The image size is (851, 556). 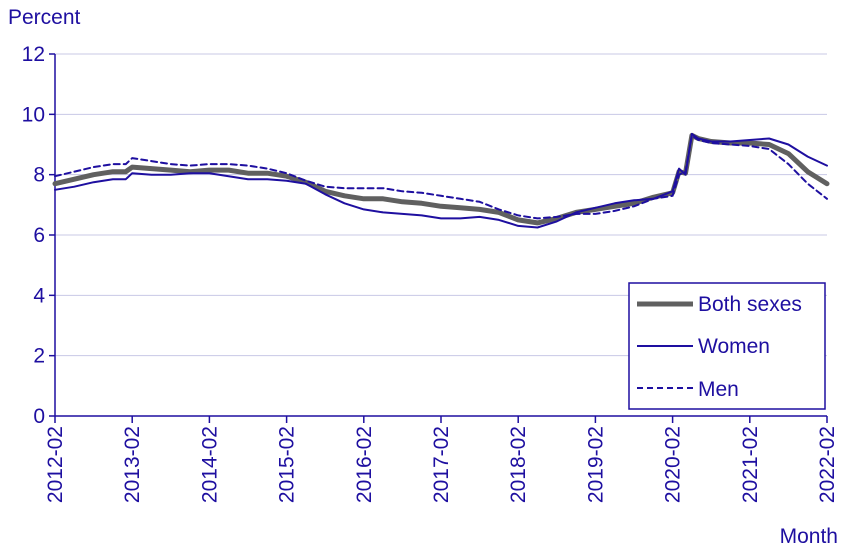 What do you see at coordinates (518, 464) in the screenshot?
I see `x-tick-label: 2018-02` at bounding box center [518, 464].